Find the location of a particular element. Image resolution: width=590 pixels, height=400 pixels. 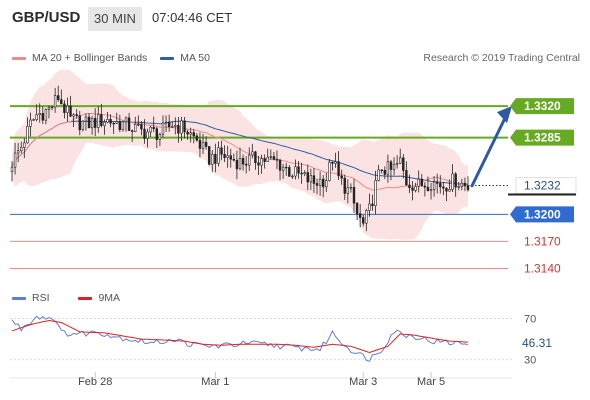

level-label-bg is located at coordinates (542, 214).